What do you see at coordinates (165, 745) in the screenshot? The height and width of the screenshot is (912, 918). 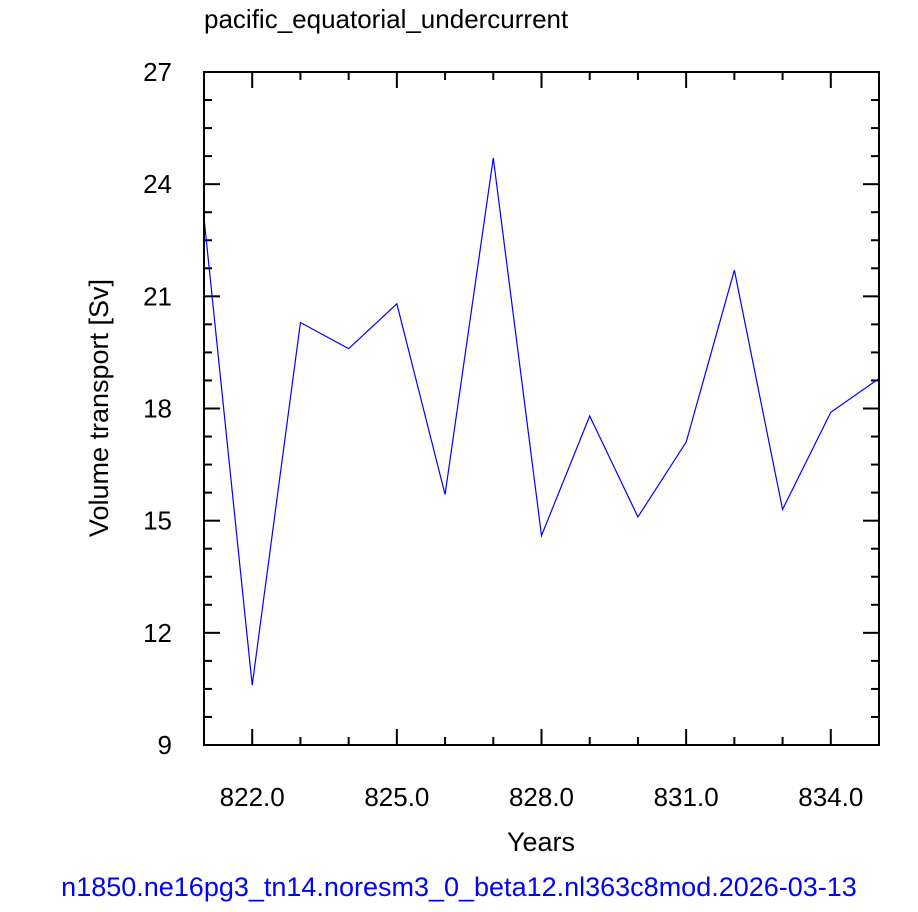 I see `y-tick-label: 9` at bounding box center [165, 745].